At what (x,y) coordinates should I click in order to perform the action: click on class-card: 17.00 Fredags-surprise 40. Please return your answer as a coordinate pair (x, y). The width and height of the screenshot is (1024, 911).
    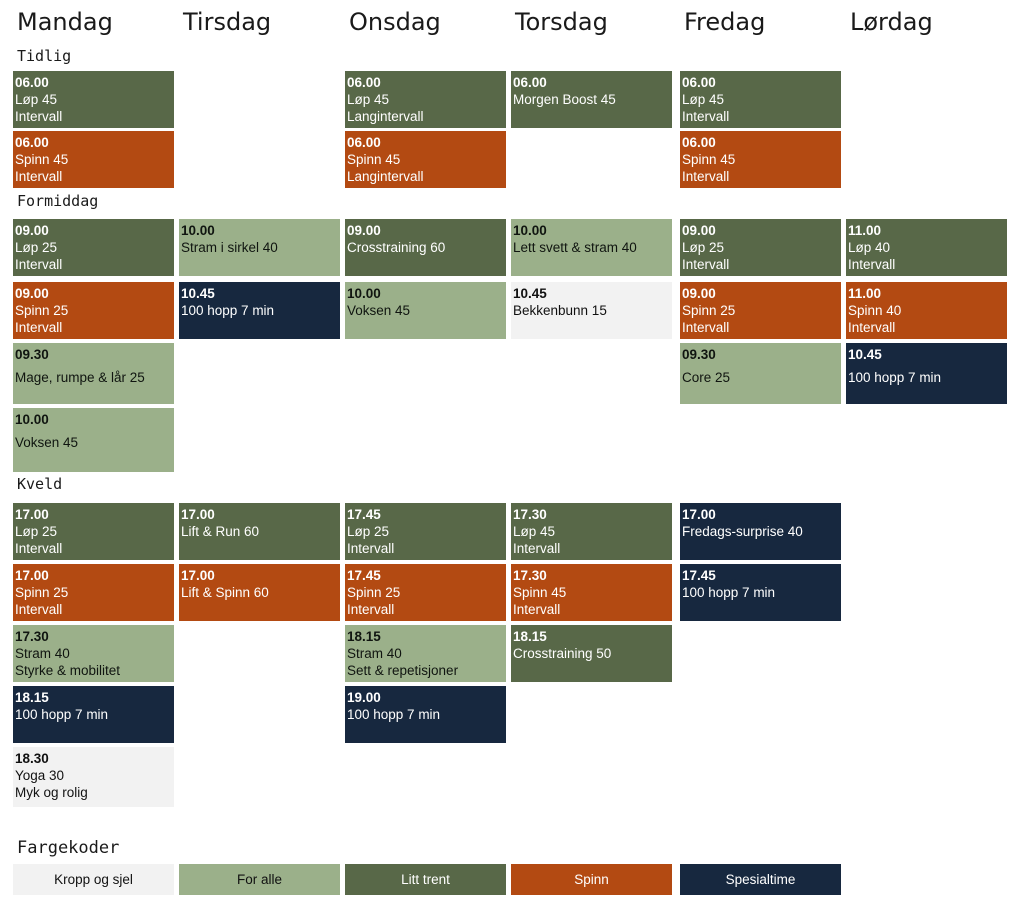
    Looking at the image, I should click on (760, 531).